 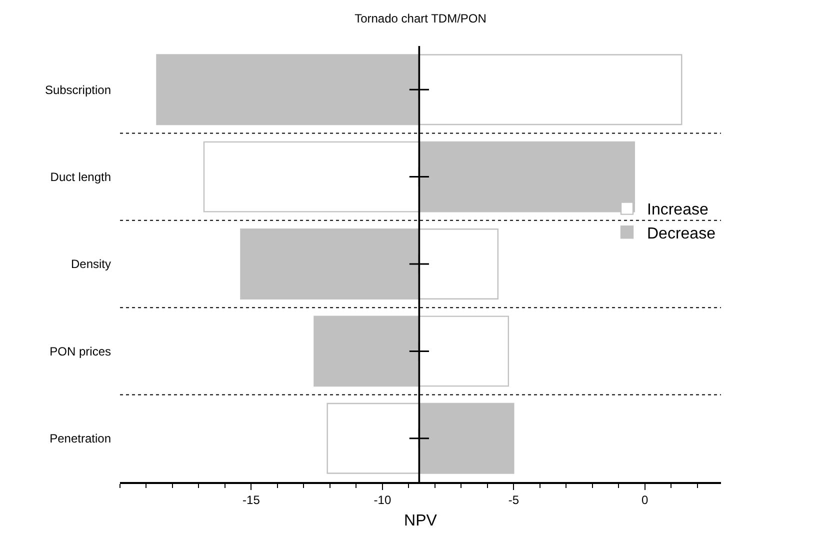 What do you see at coordinates (514, 500) in the screenshot?
I see `x-tick-label: -5` at bounding box center [514, 500].